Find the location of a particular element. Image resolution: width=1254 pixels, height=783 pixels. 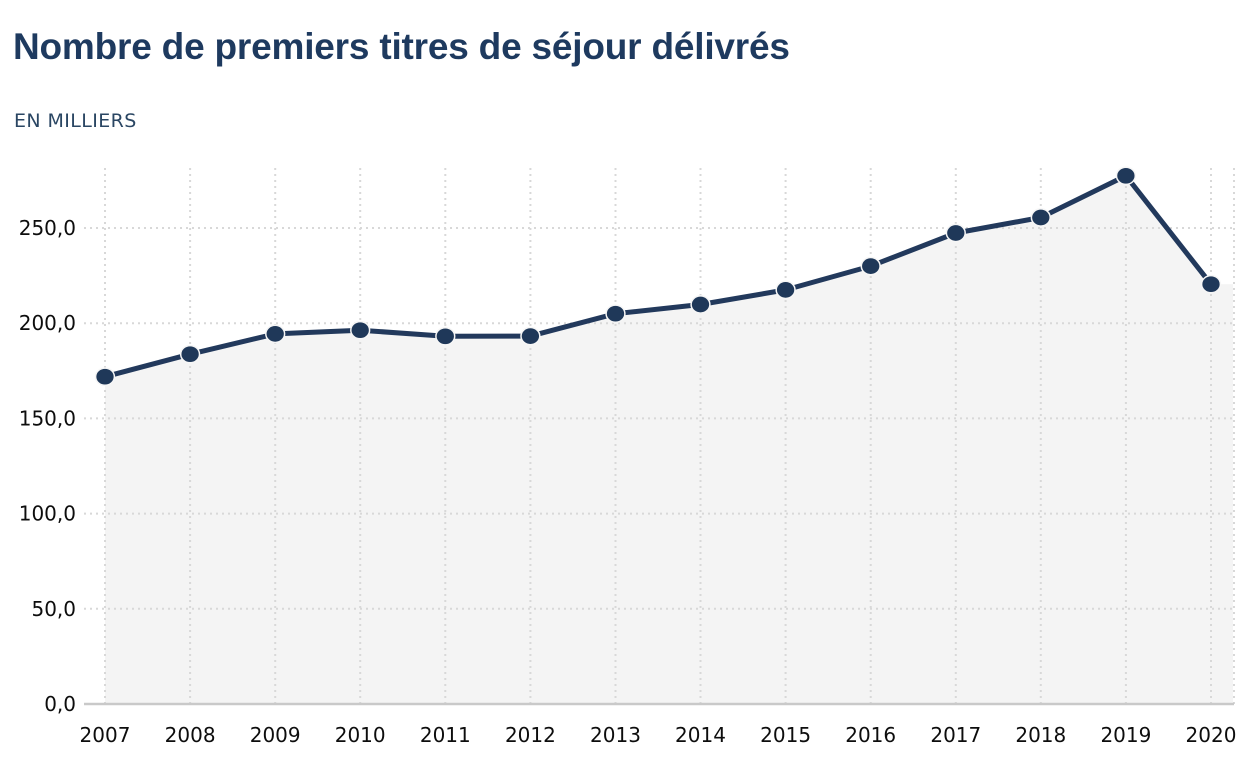

x-tick-label: 2009 is located at coordinates (275, 735).